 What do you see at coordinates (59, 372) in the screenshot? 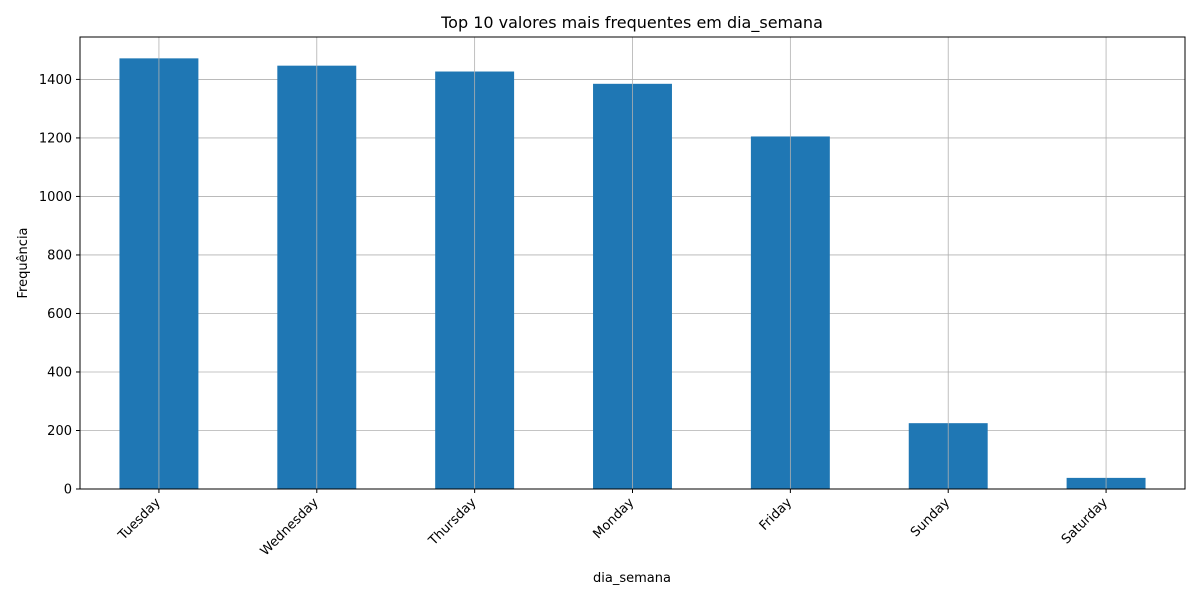
I see `y-tick-label: 400` at bounding box center [59, 372].